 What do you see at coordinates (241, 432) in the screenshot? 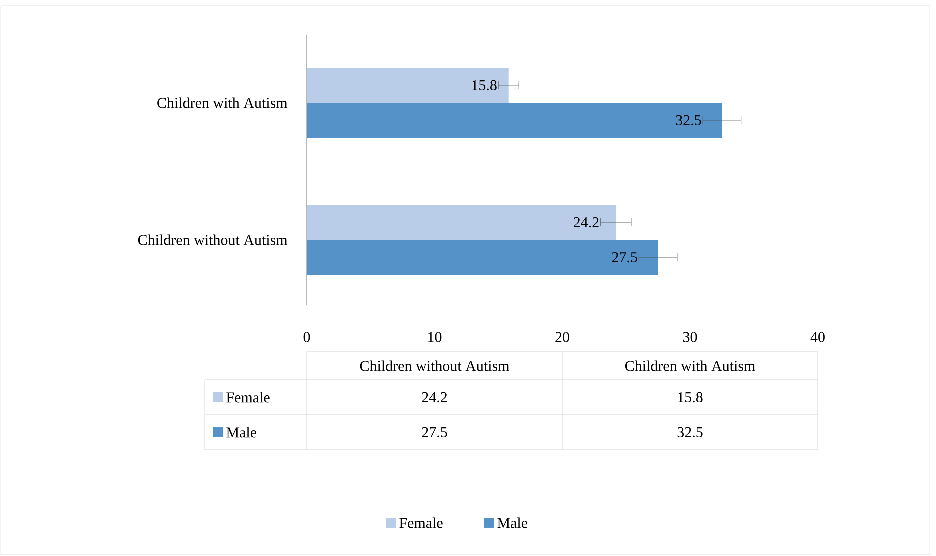
I see `legend-label: Male` at bounding box center [241, 432].